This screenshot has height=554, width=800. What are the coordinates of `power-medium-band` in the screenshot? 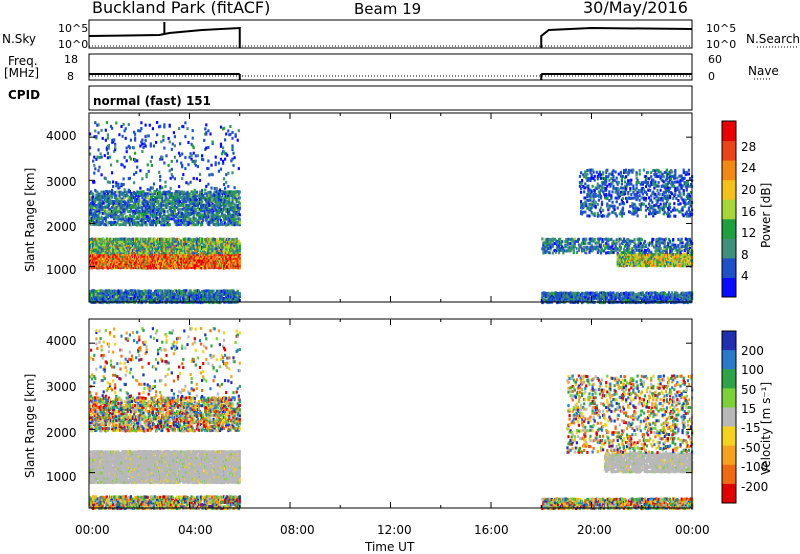 It's located at (165, 245).